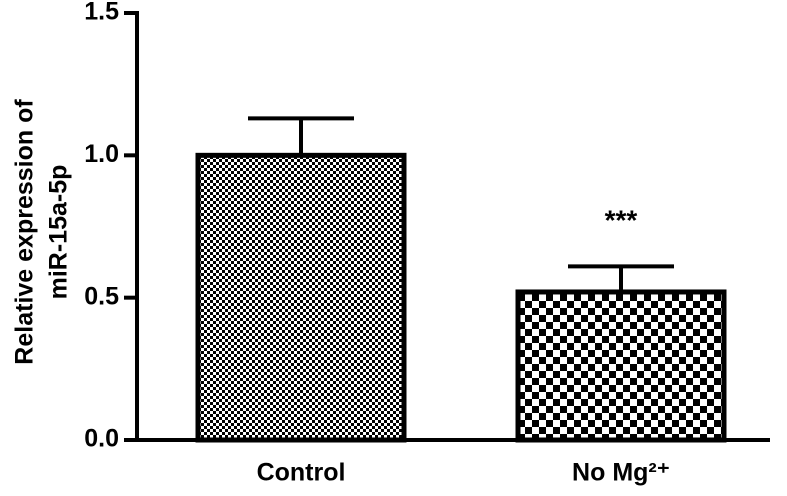 Image resolution: width=787 pixels, height=496 pixels. I want to click on y-tick-label: 1.0, so click(101, 154).